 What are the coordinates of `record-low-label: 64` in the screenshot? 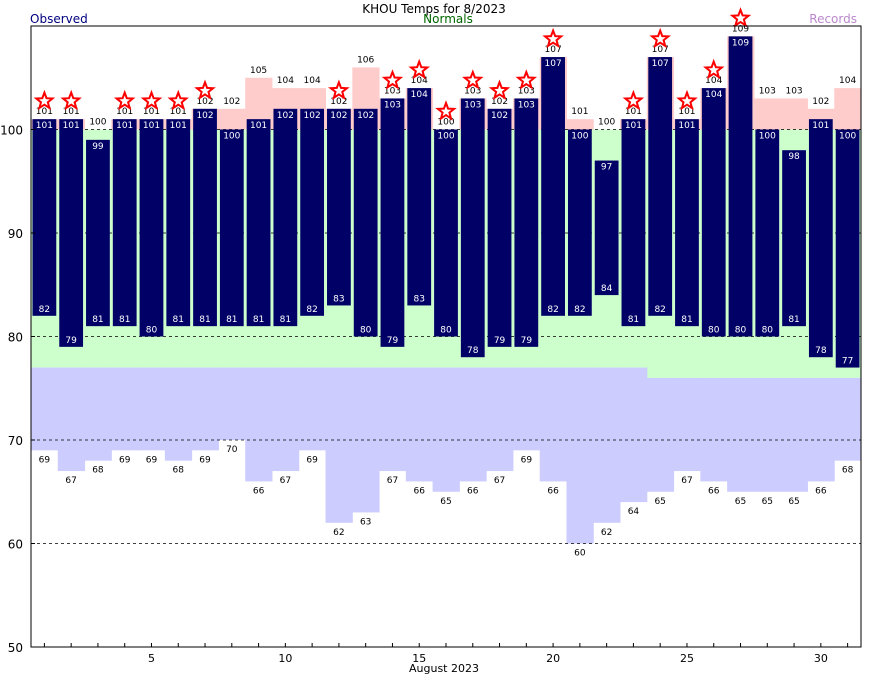 It's located at (634, 512).